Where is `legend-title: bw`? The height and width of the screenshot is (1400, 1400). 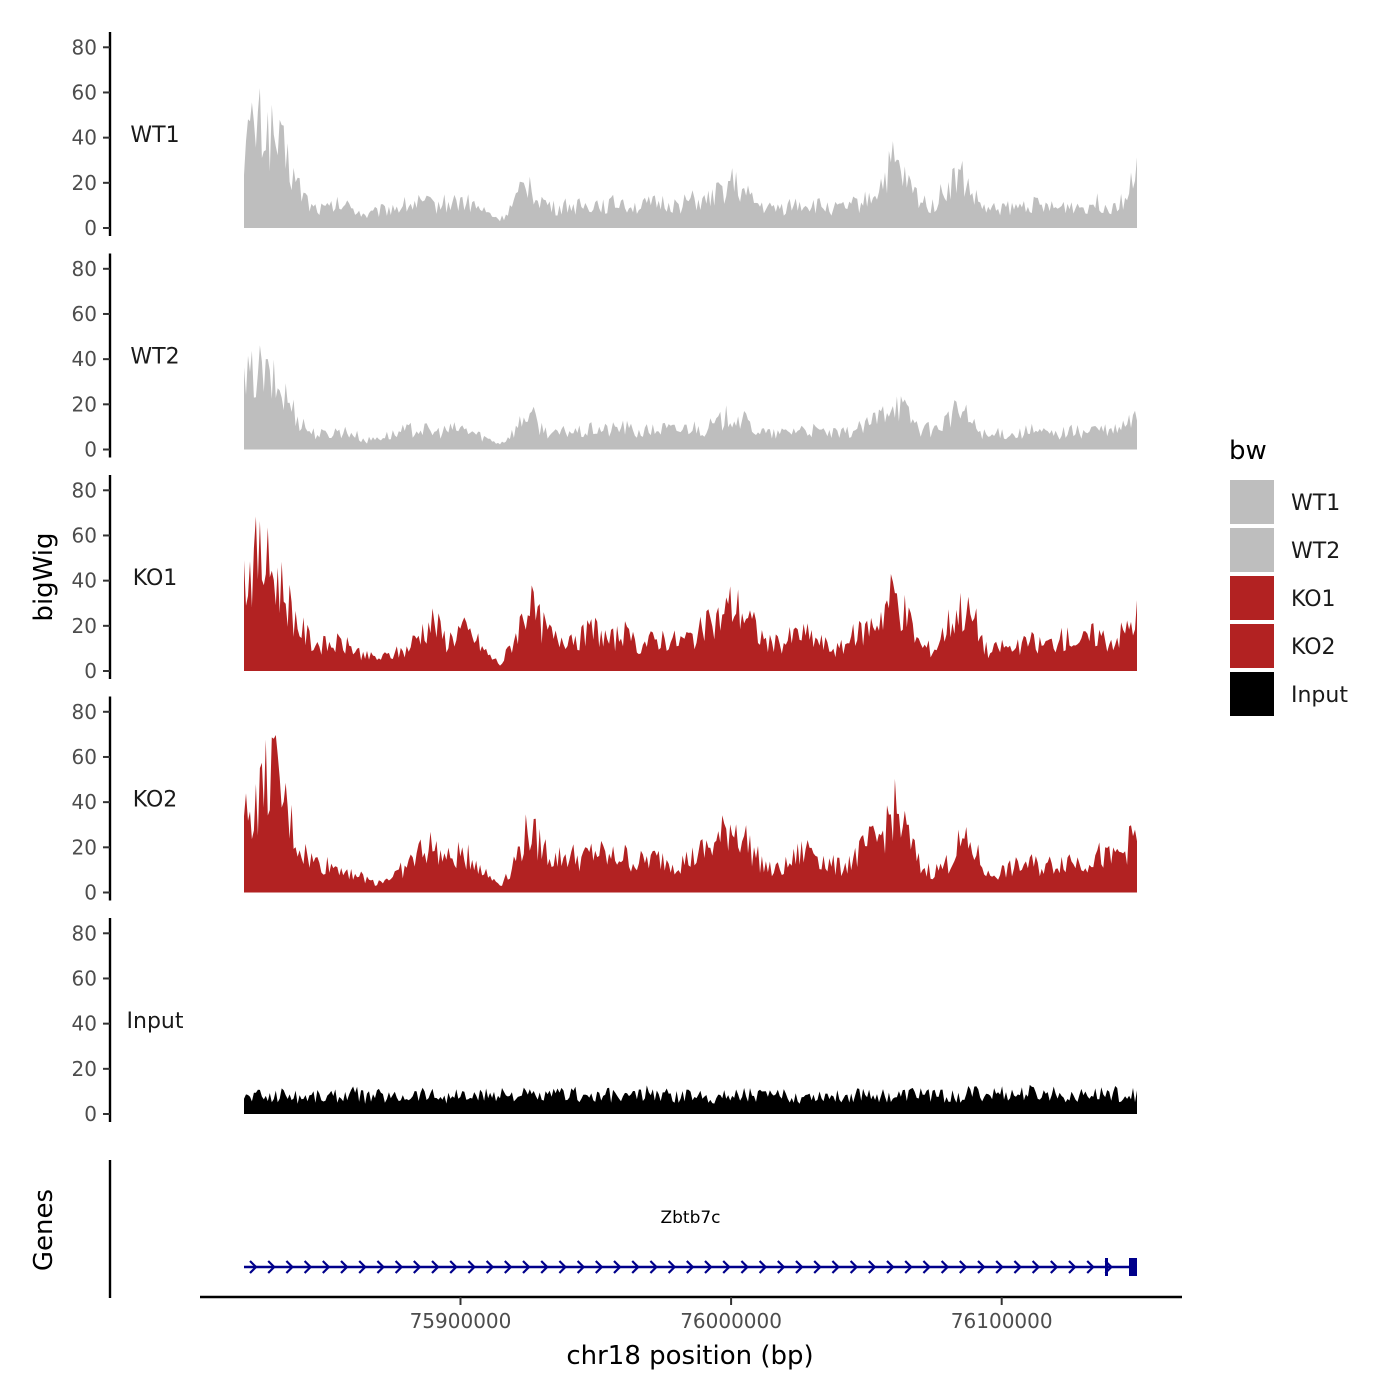
legend-title: bw is located at coordinates (1248, 451).